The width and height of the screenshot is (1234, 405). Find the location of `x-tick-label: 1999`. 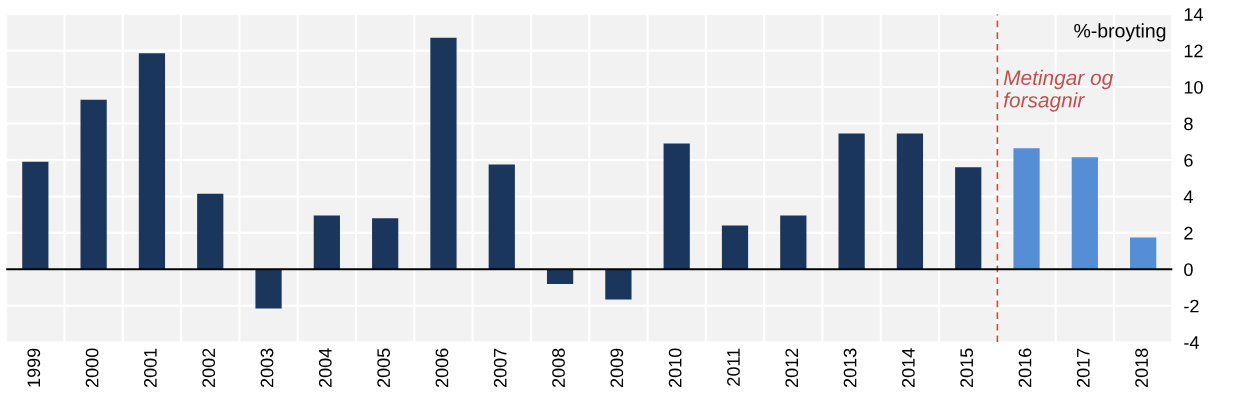

x-tick-label: 1999 is located at coordinates (34, 367).